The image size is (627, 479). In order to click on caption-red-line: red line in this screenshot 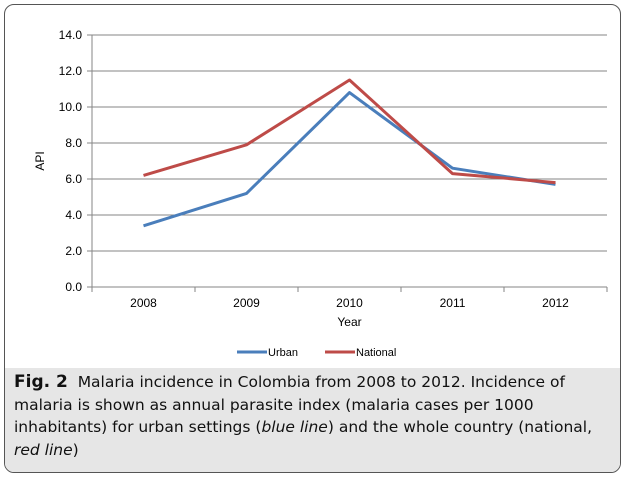, I will do `click(43, 449)`.